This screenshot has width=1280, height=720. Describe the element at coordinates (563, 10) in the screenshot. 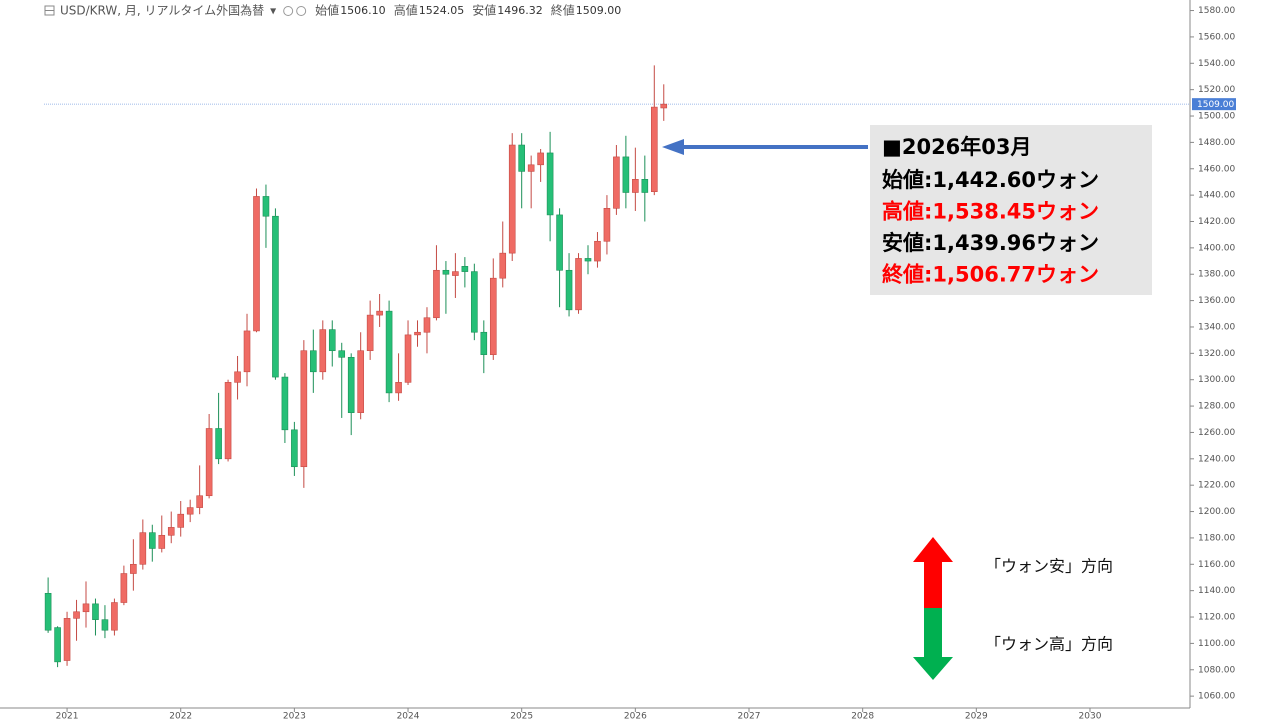

I see `ohlc-label: 終値` at that location.